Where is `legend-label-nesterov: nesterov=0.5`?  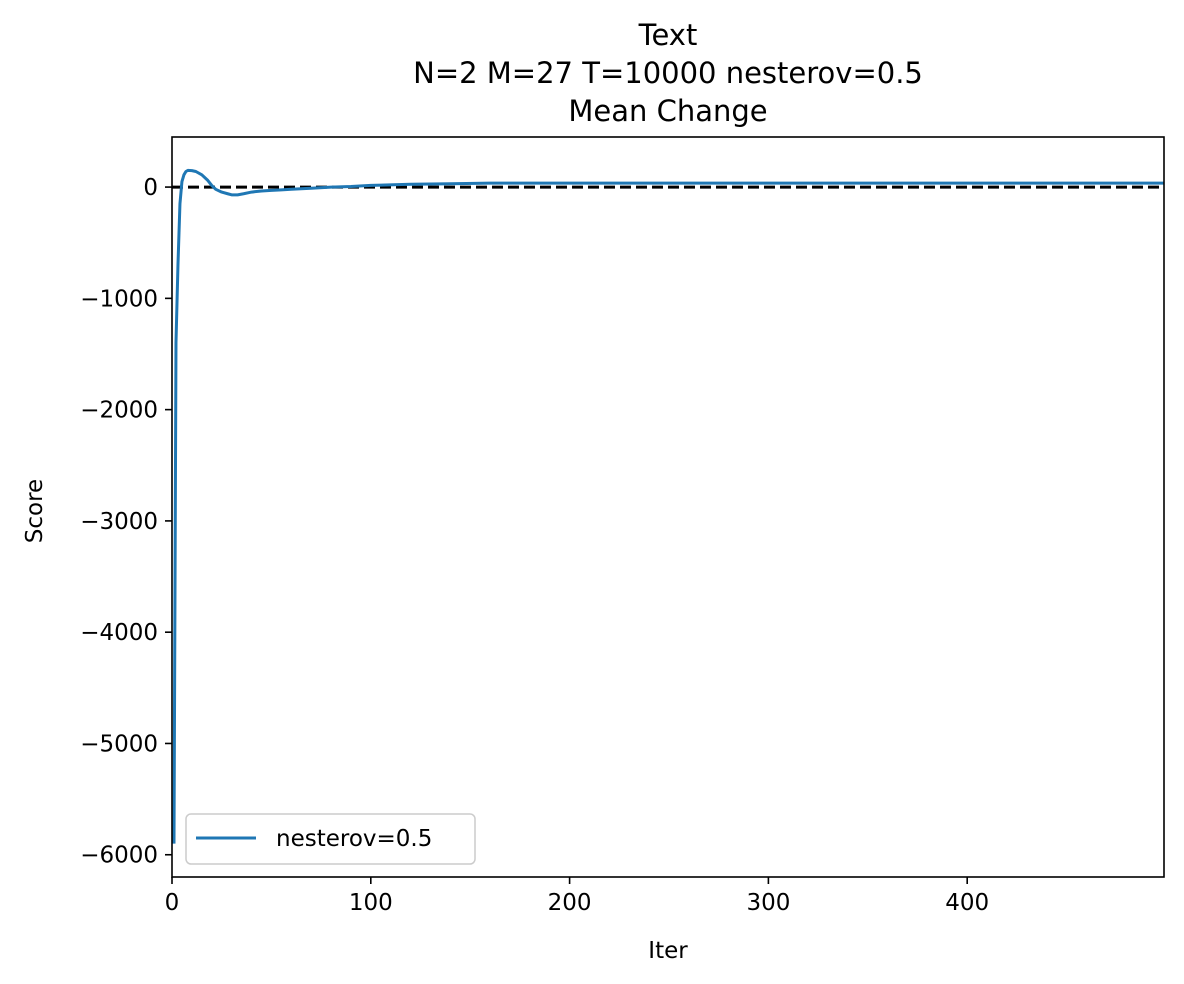
legend-label-nesterov: nesterov=0.5 is located at coordinates (354, 839).